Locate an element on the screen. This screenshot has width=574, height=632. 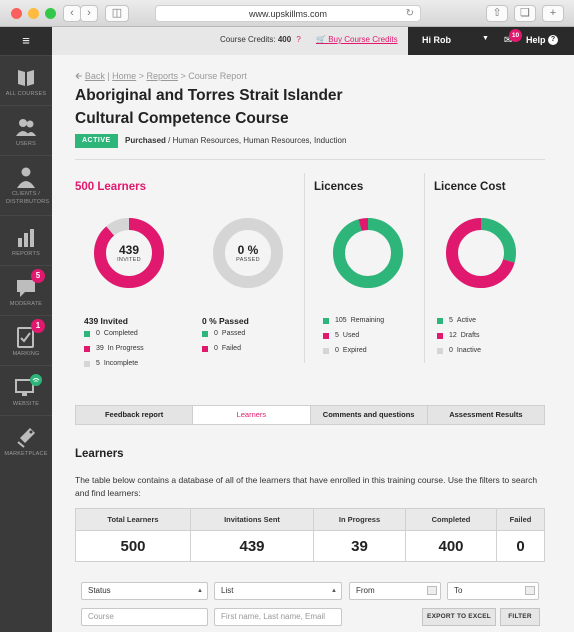
marking-badge: 1 is located at coordinates (38, 326).